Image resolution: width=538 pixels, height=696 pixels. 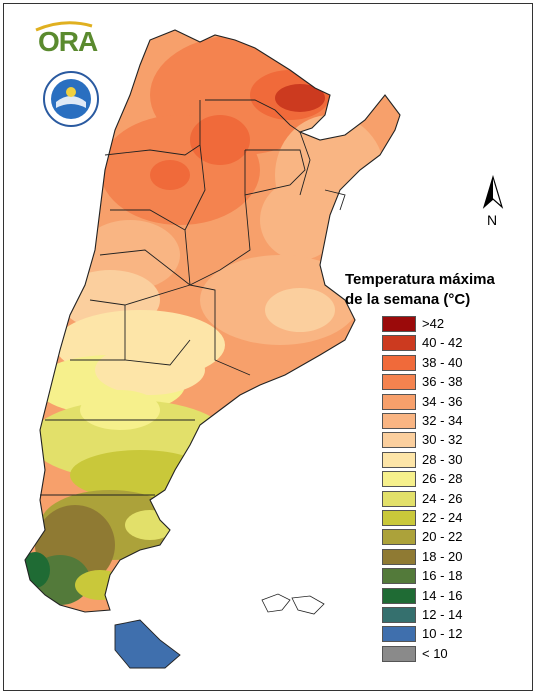 I want to click on legend-item: < 10, so click(x=457, y=654).